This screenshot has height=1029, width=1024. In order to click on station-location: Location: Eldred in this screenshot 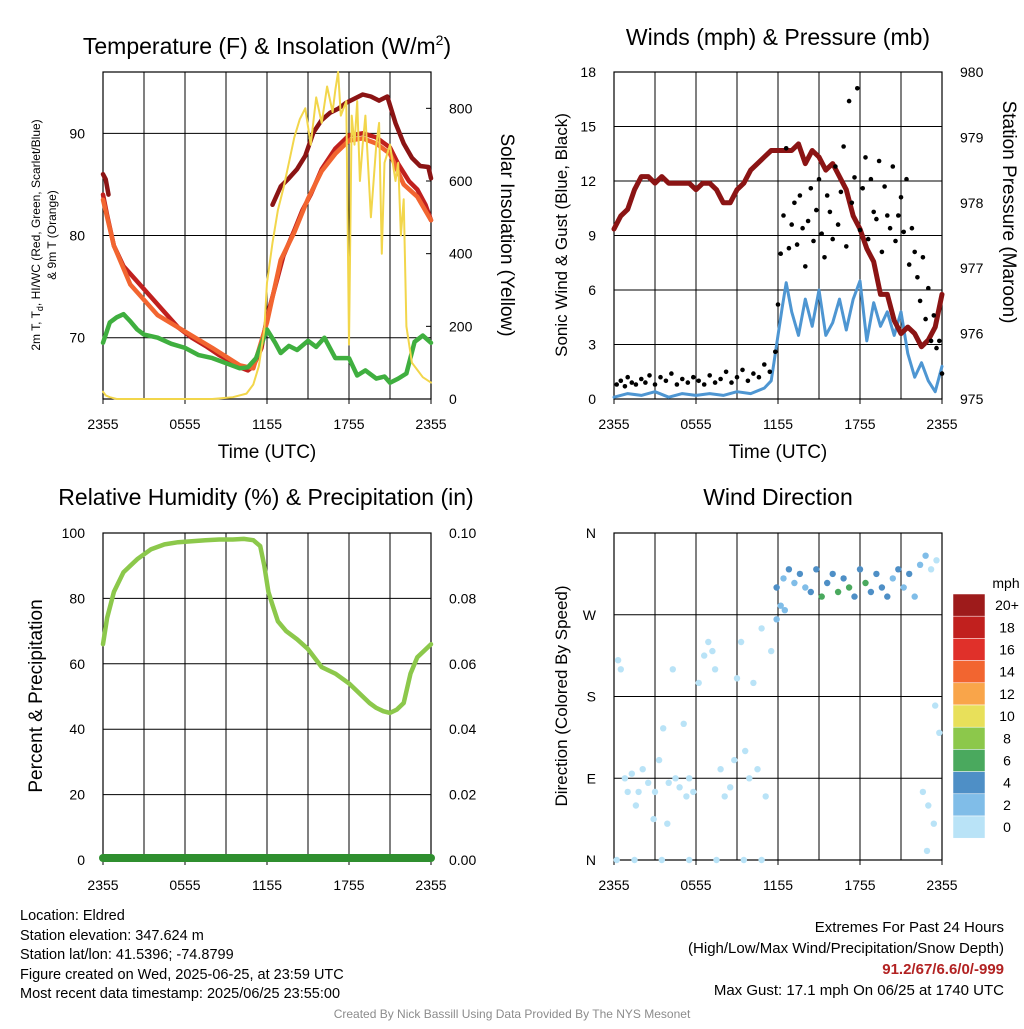, I will do `click(72, 916)`.